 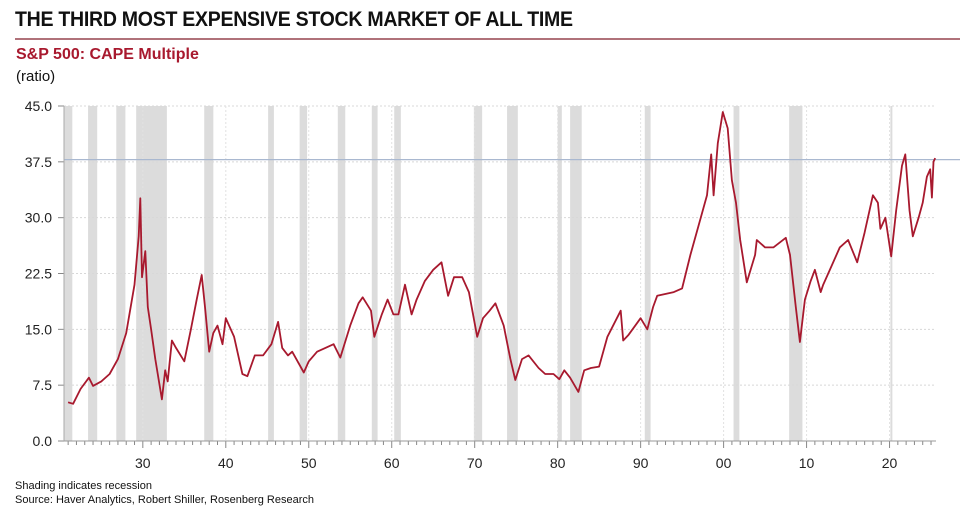 What do you see at coordinates (487, 39) in the screenshot?
I see `title-divider` at bounding box center [487, 39].